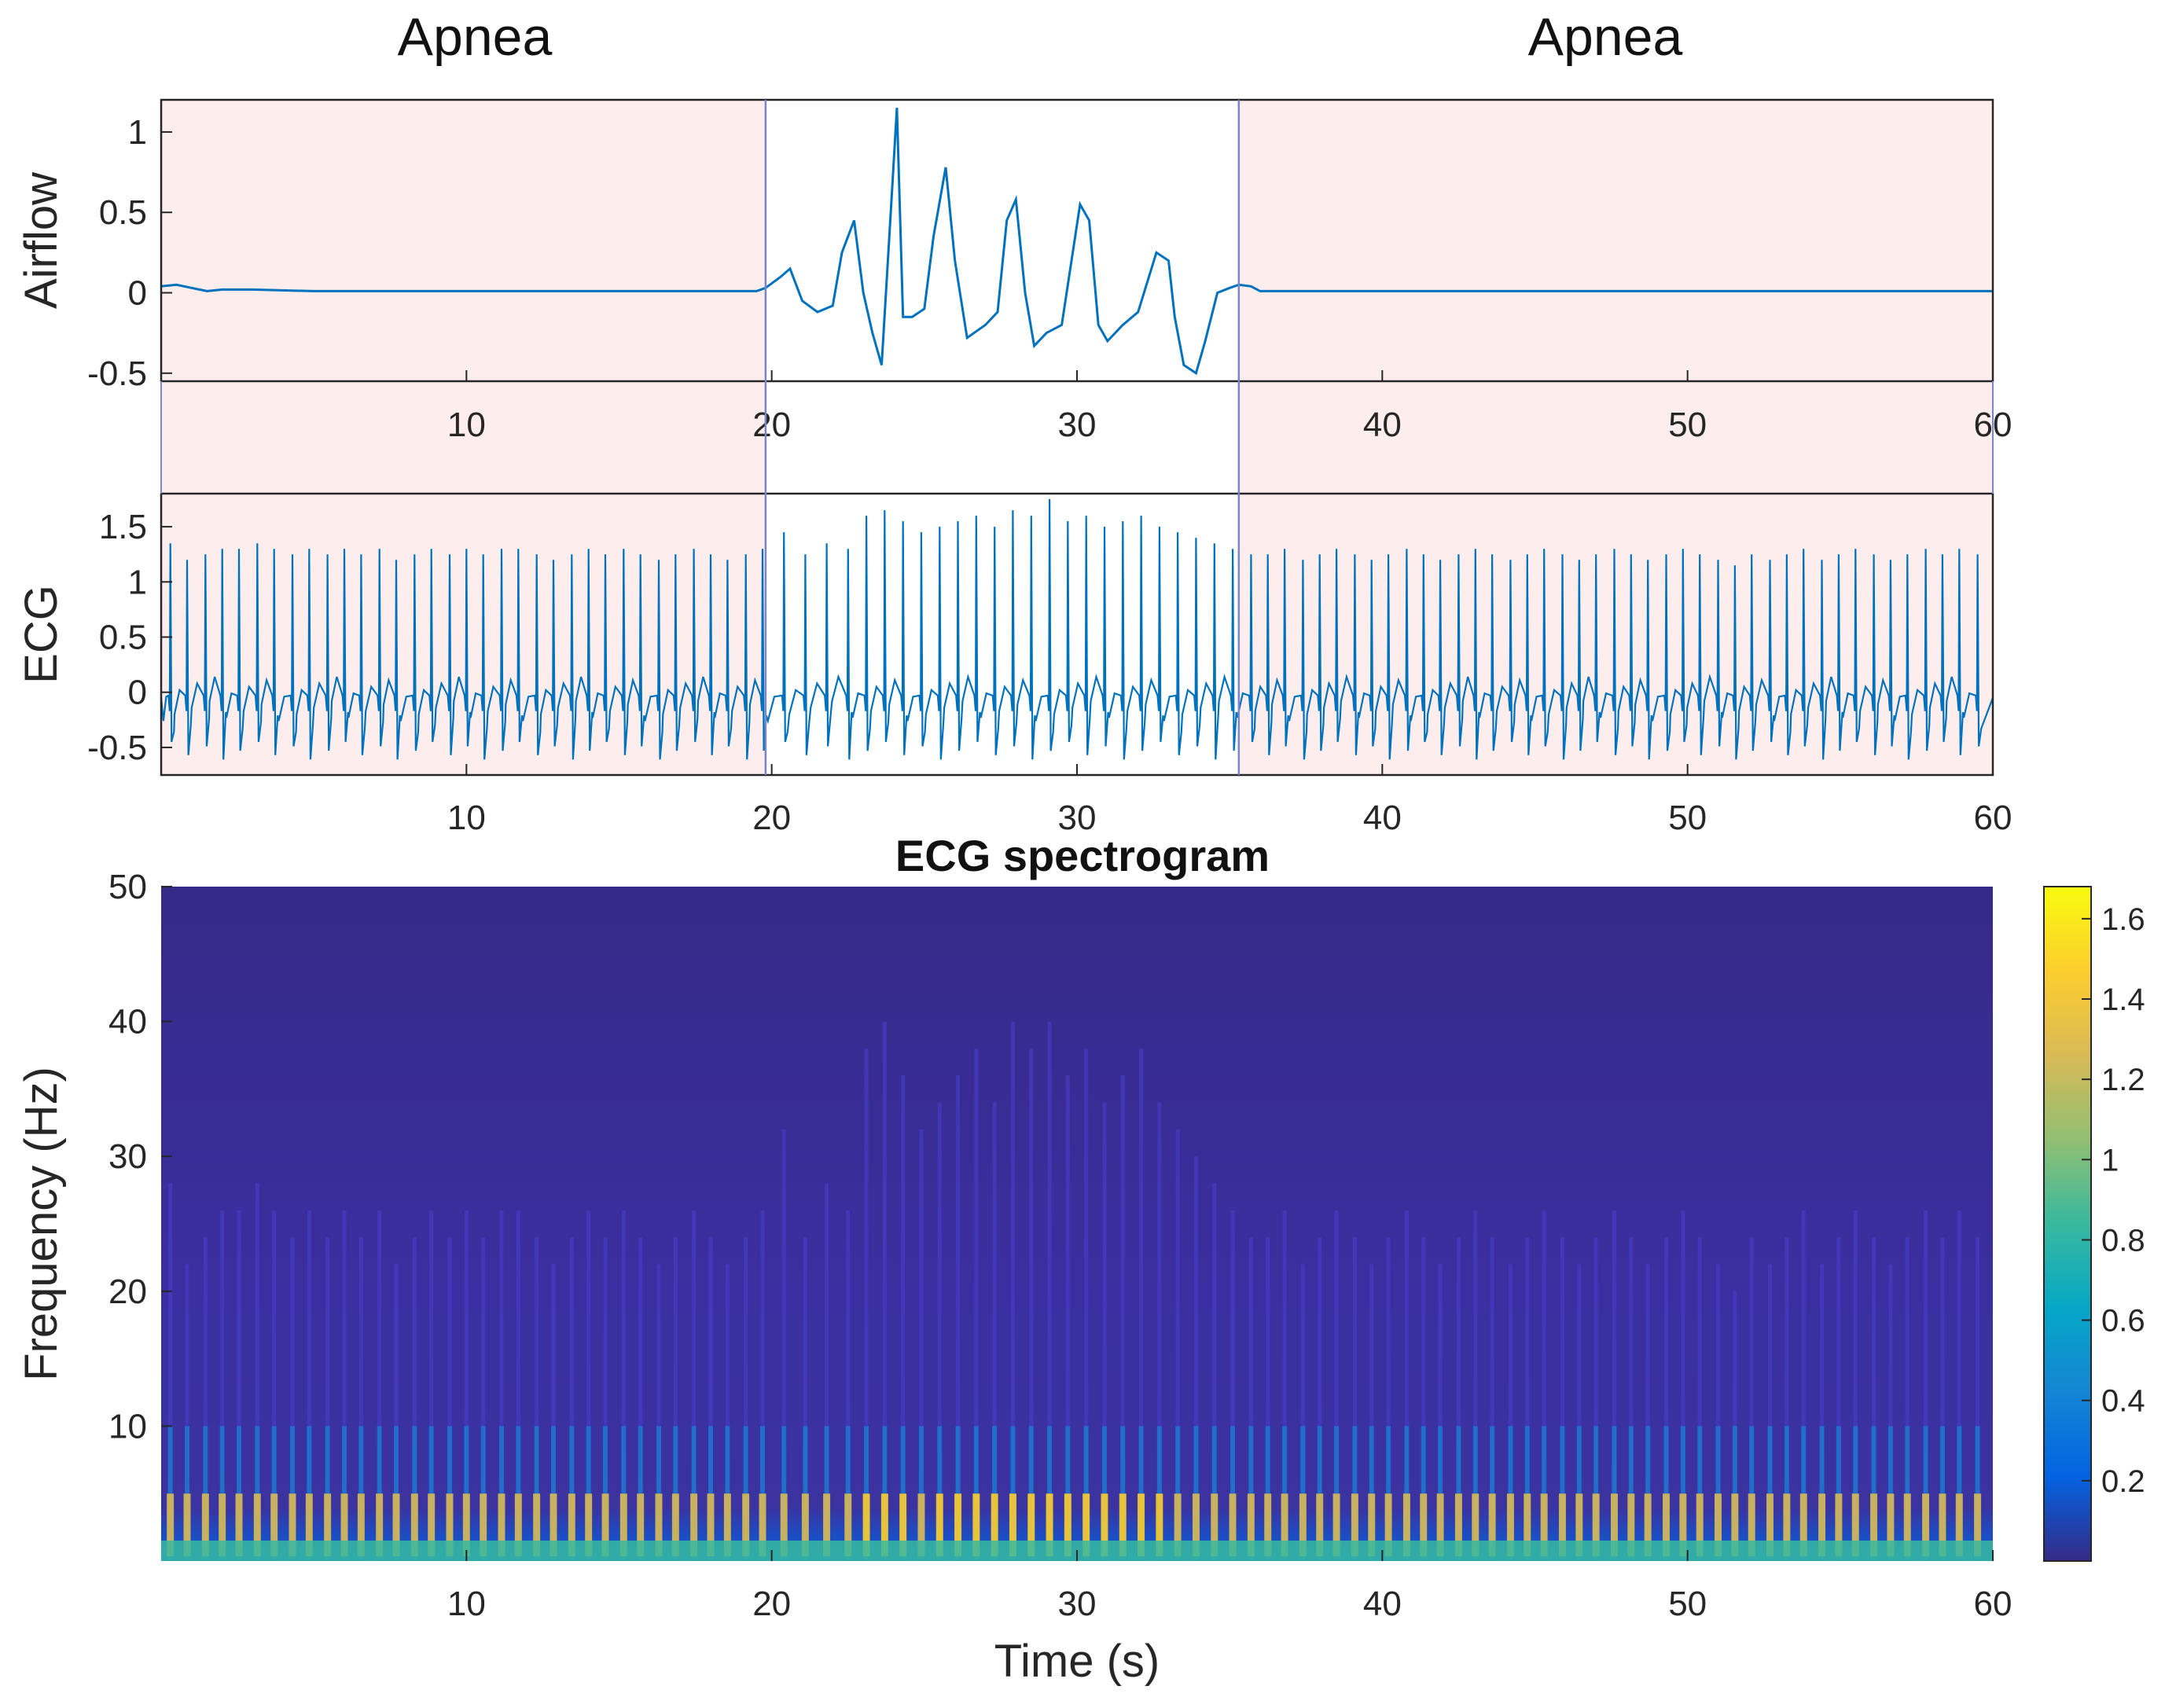 Image resolution: width=2176 pixels, height=1708 pixels. Describe the element at coordinates (128, 1292) in the screenshot. I see `spectrogram-y-tick-label: 20` at that location.